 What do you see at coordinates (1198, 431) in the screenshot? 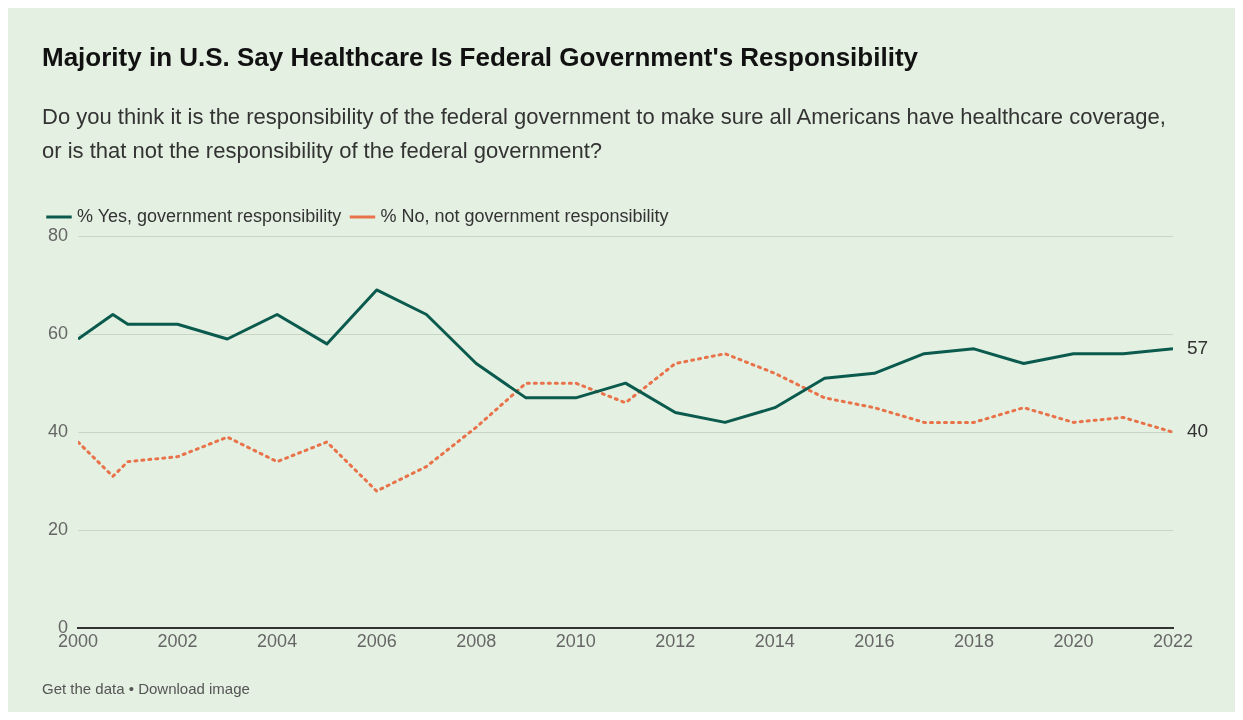
I see `annotation: 40` at bounding box center [1198, 431].